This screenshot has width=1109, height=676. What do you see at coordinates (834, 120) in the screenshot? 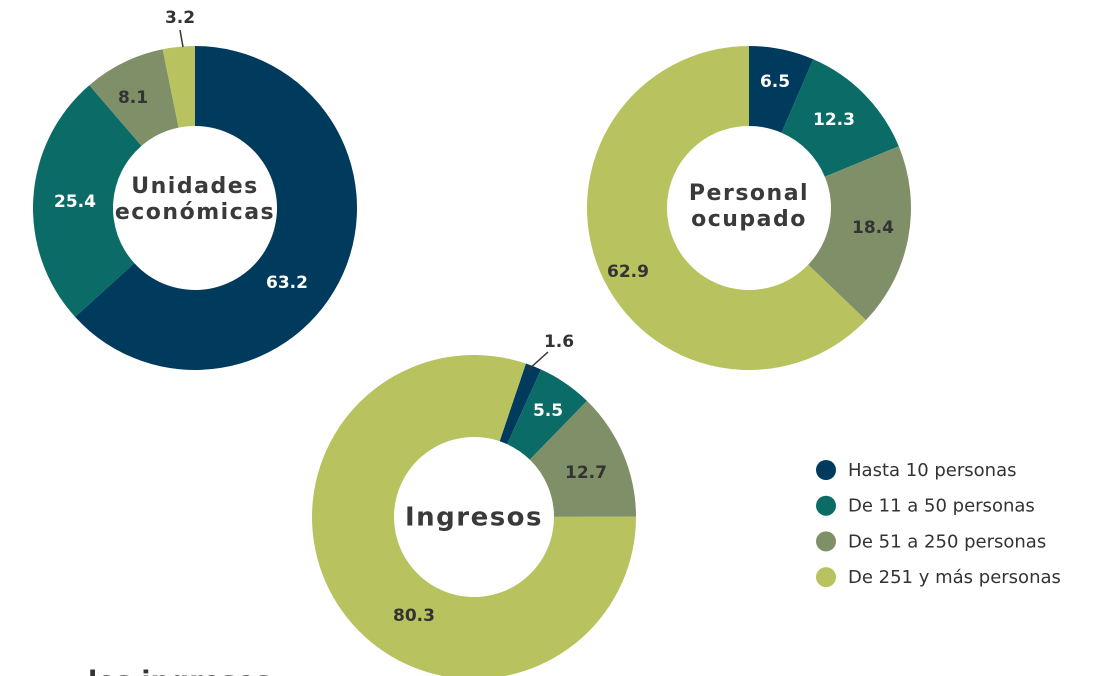
I see `data-label: 12.3` at bounding box center [834, 120].